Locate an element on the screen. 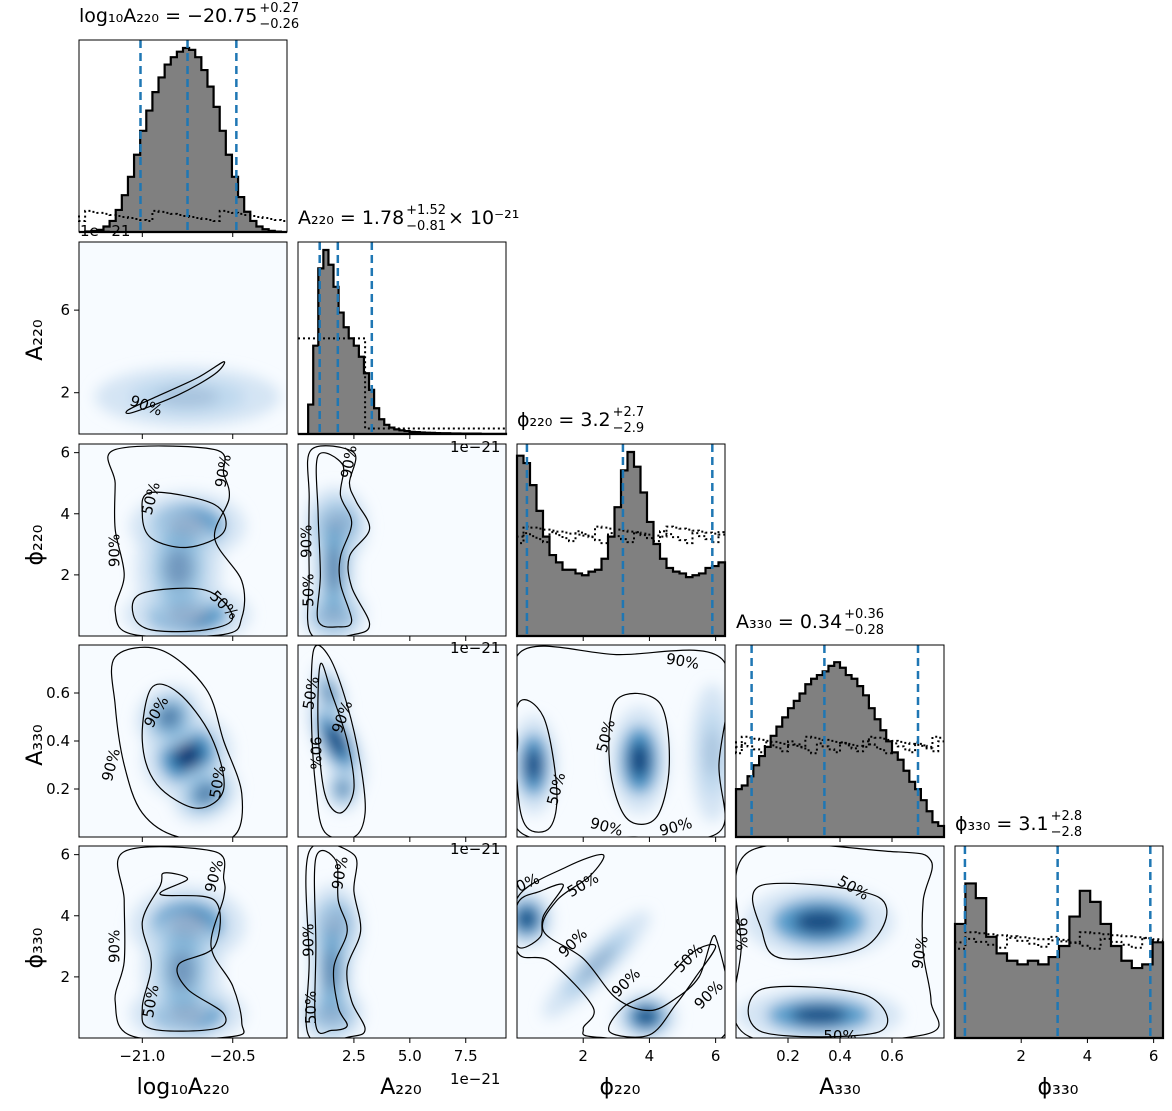 This screenshot has width=1172, height=1111. x-axis-label: A₂₂₀ is located at coordinates (401, 1087).